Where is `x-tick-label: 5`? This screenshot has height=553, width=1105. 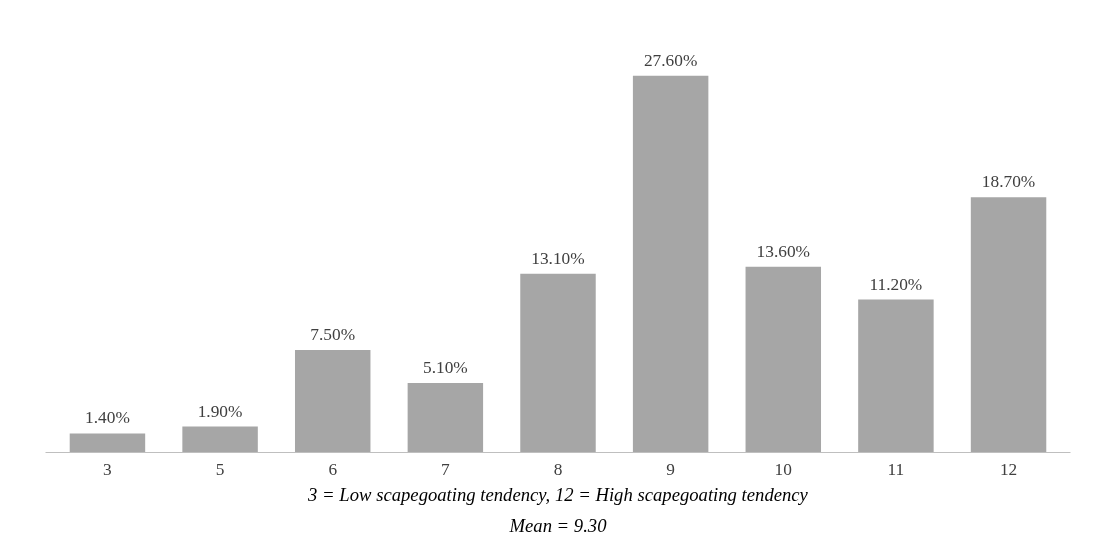
x-tick-label: 5 is located at coordinates (220, 469).